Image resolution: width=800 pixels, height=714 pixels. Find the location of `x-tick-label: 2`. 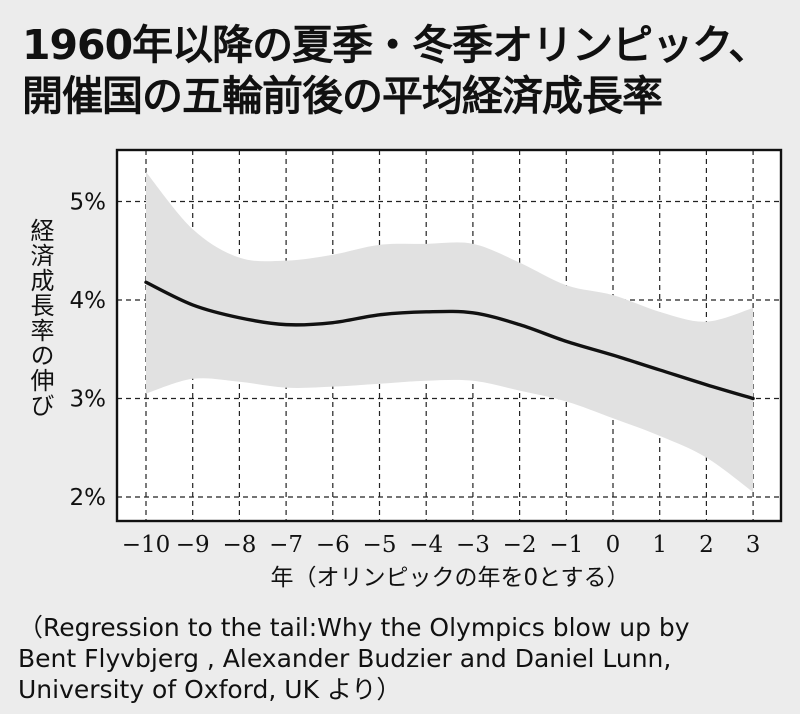

x-tick-label: 2 is located at coordinates (706, 545).